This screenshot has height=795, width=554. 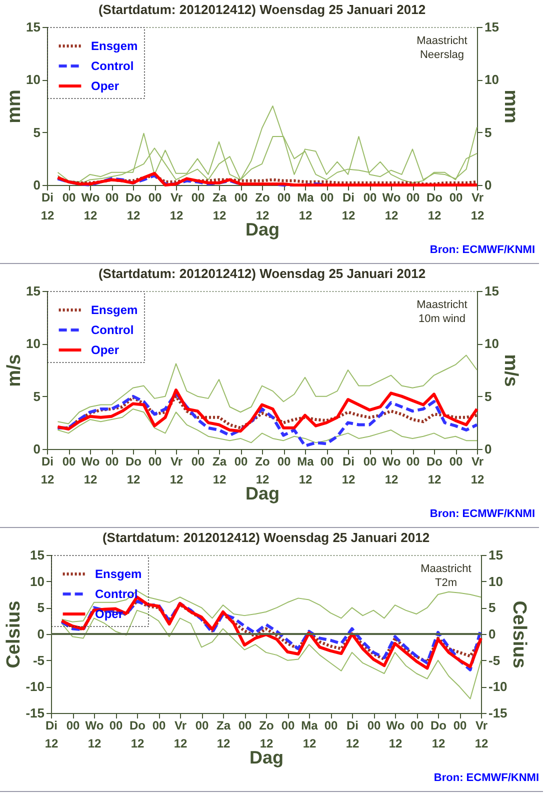 I want to click on annotation: 10m wind, so click(x=442, y=319).